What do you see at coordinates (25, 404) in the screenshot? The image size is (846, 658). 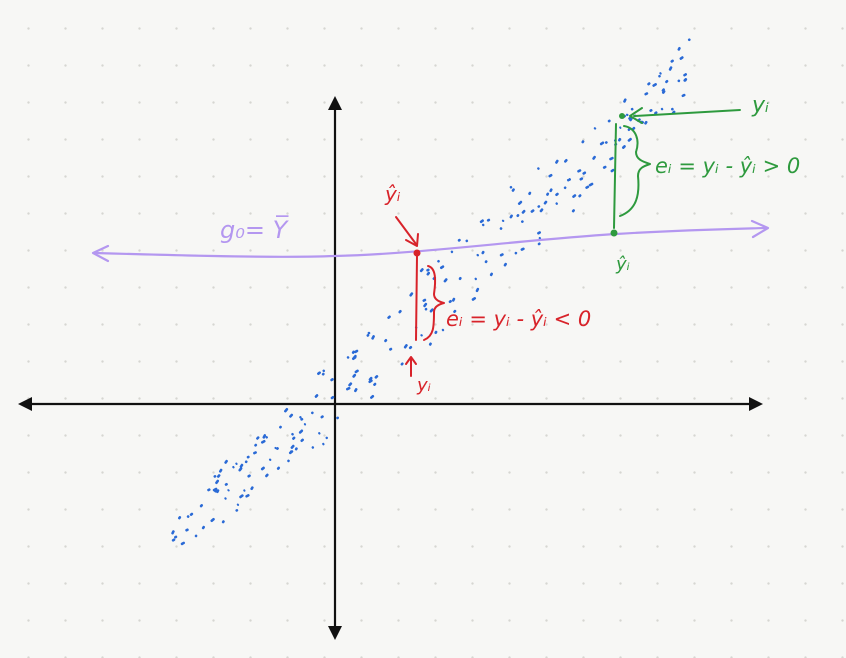 I see `x-axis-left-arrow` at bounding box center [25, 404].